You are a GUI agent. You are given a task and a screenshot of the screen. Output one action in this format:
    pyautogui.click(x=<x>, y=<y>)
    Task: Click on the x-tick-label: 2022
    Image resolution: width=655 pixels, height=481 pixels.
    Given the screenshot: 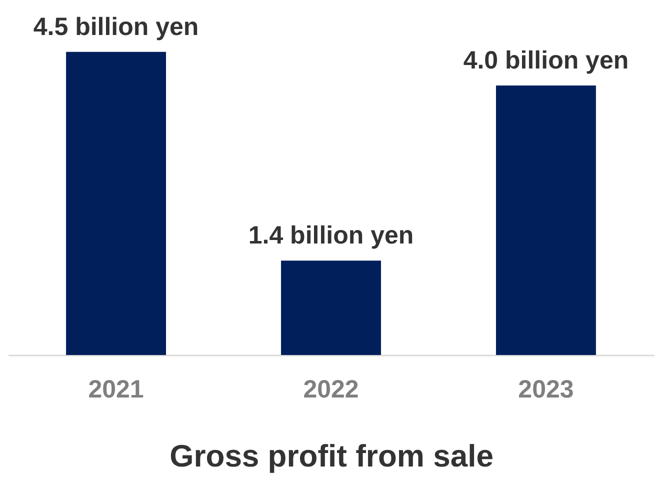 What is the action you would take?
    pyautogui.click(x=331, y=390)
    